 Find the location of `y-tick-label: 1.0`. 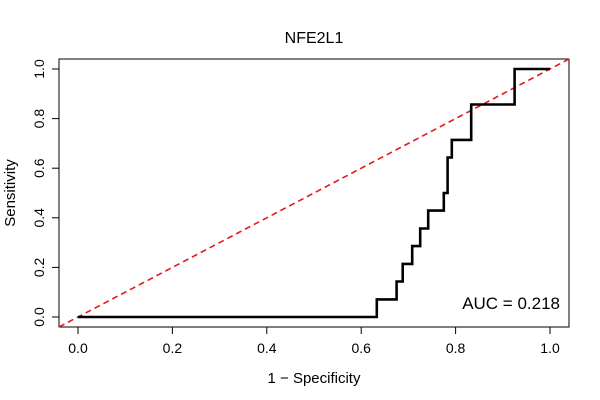

y-tick-label: 1.0 is located at coordinates (39, 69).